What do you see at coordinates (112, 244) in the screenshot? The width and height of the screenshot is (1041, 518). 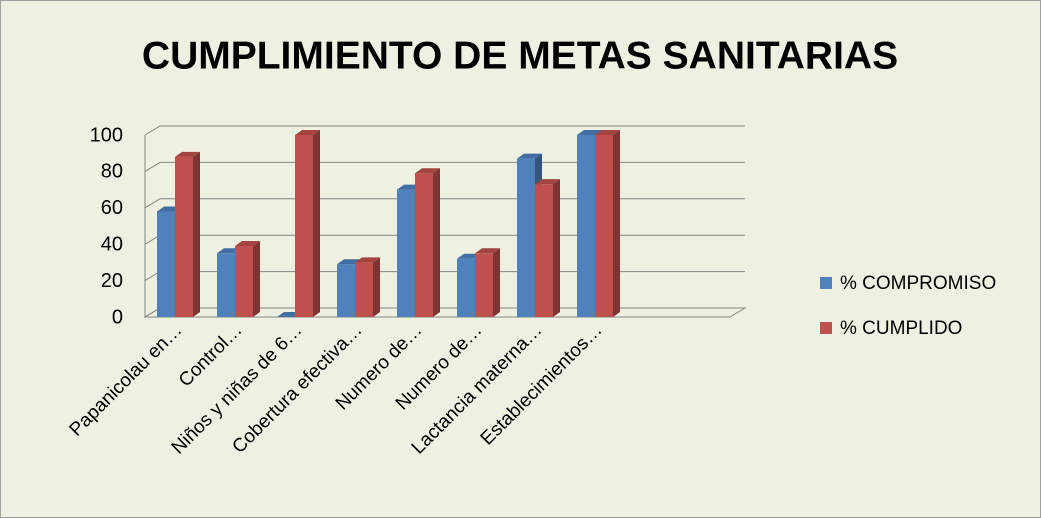 I see `y-tick-label: 40` at bounding box center [112, 244].